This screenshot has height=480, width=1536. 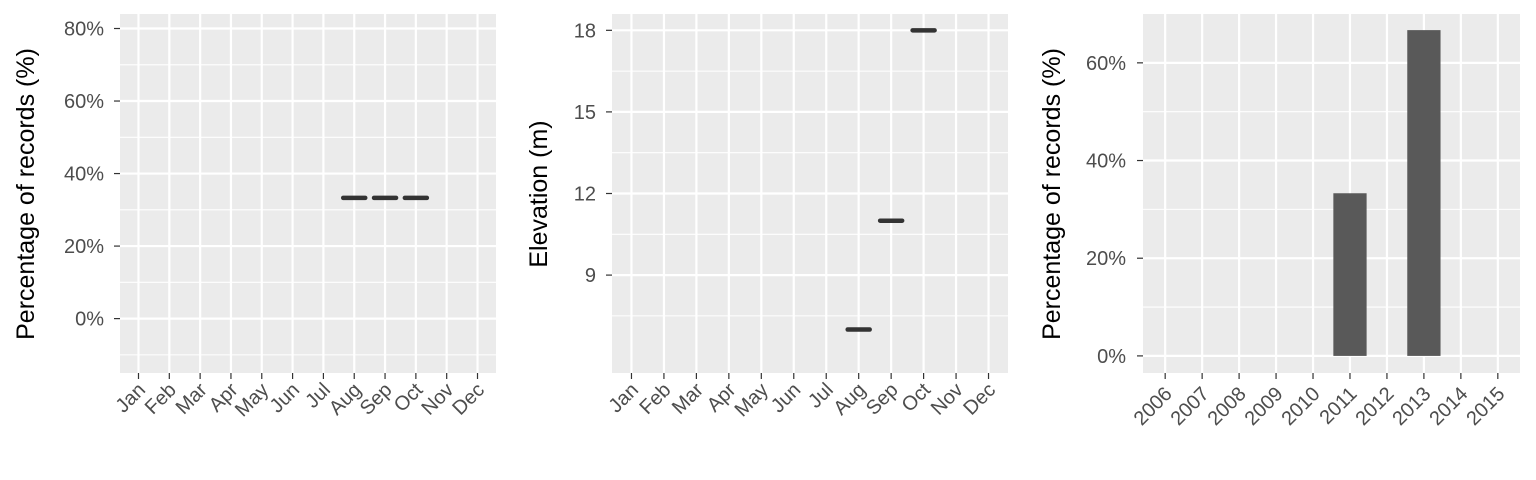 What do you see at coordinates (1339, 406) in the screenshot?
I see `x-tick-label: 2011` at bounding box center [1339, 406].